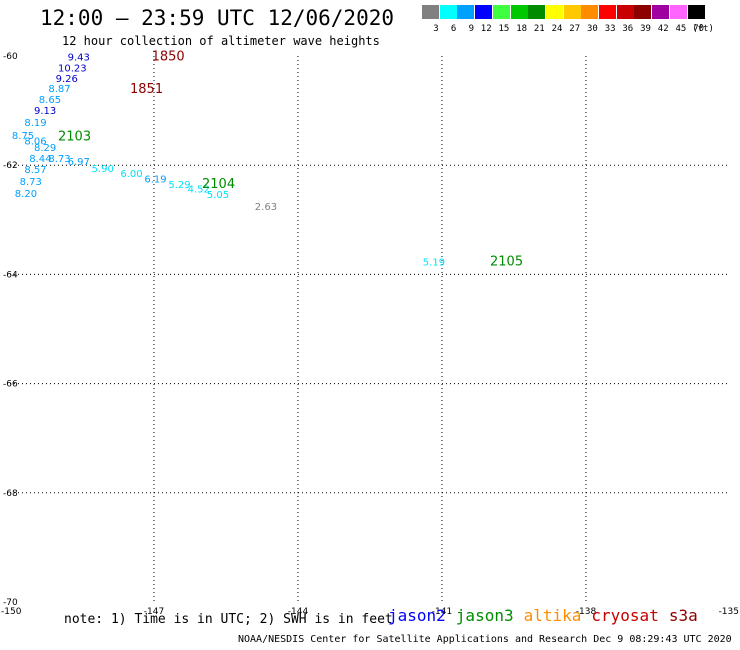  What do you see at coordinates (218, 195) in the screenshot?
I see `wave-height-label: 5.05` at bounding box center [218, 195].